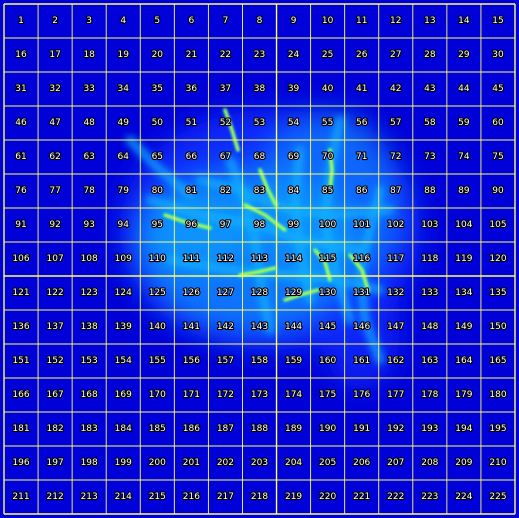 The height and width of the screenshot is (518, 519). What do you see at coordinates (327, 191) in the screenshot?
I see `cell-number-label: 85` at bounding box center [327, 191].